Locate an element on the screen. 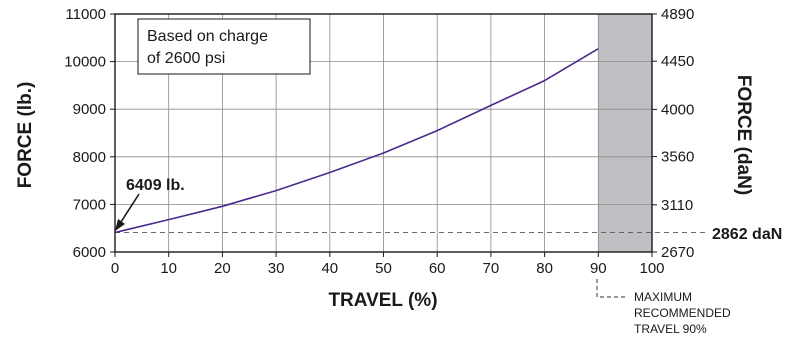 The height and width of the screenshot is (347, 806). y-tick-label: 6000 is located at coordinates (89, 252).